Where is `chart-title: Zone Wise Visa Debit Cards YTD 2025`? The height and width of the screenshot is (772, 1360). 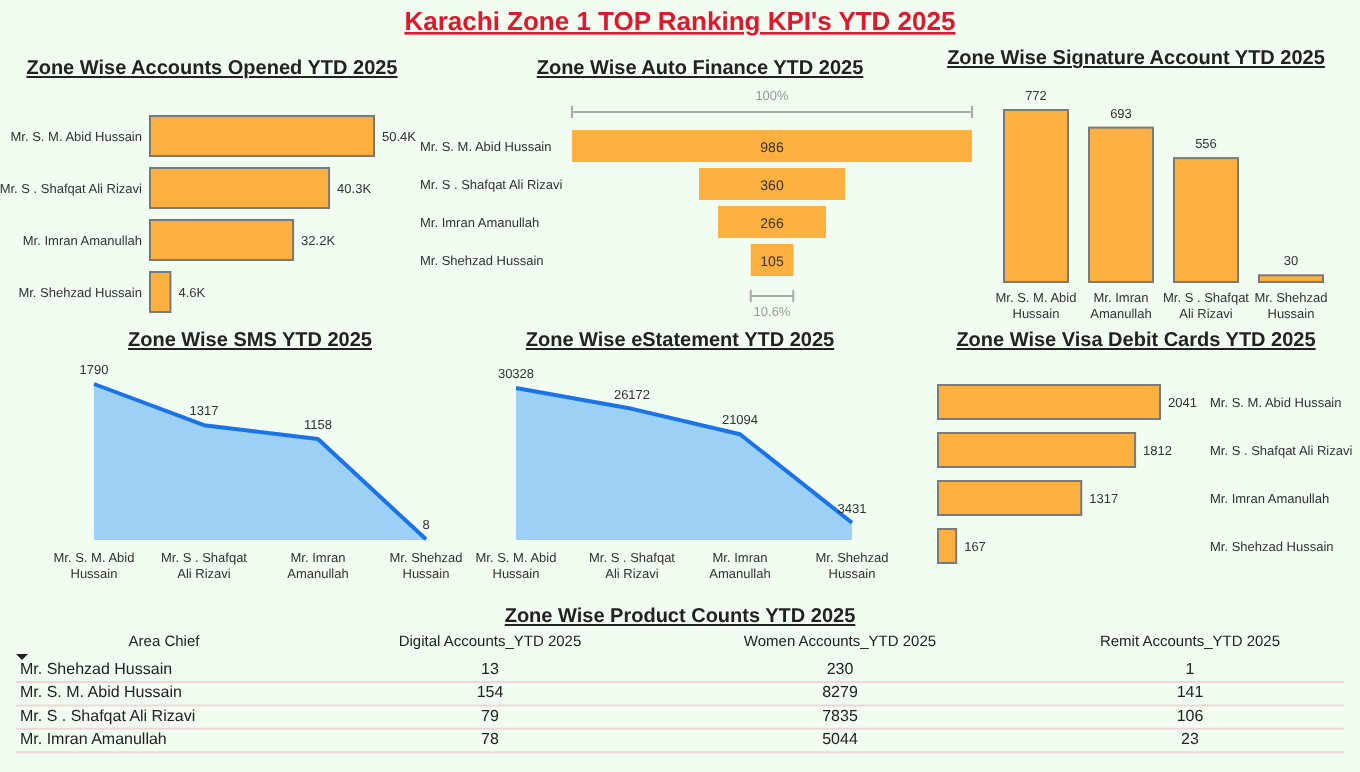 chart-title: Zone Wise Visa Debit Cards YTD 2025 is located at coordinates (1136, 341).